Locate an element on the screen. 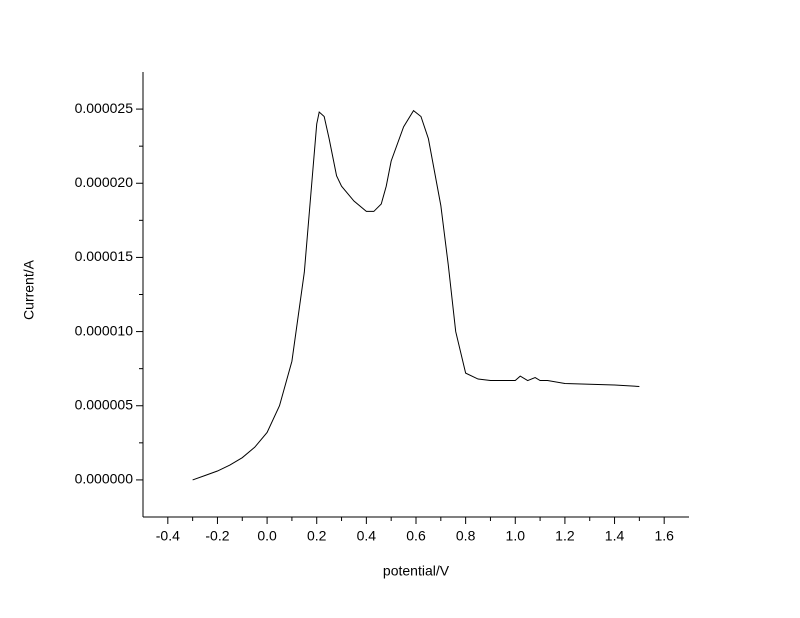 The height and width of the screenshot is (618, 800). x-tick-label: 0.8 is located at coordinates (466, 536).